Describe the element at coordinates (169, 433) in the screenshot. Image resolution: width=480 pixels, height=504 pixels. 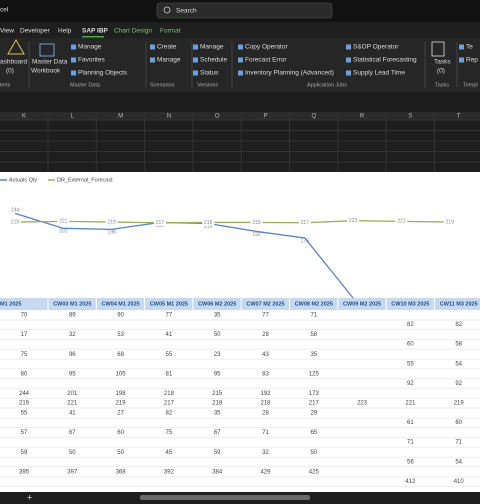
I see `table-cell: 75` at that location.